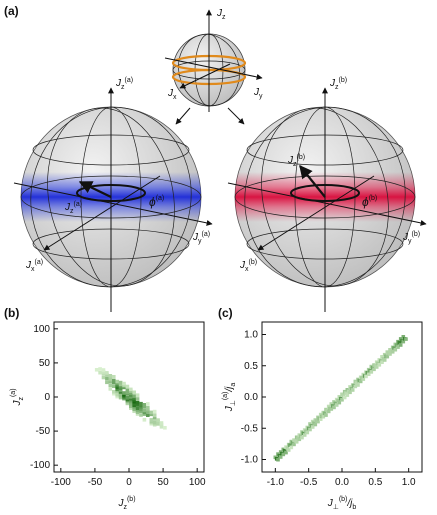 The width and height of the screenshot is (437, 515). I want to click on plot-c-xtick-label: 0.5, so click(375, 482).